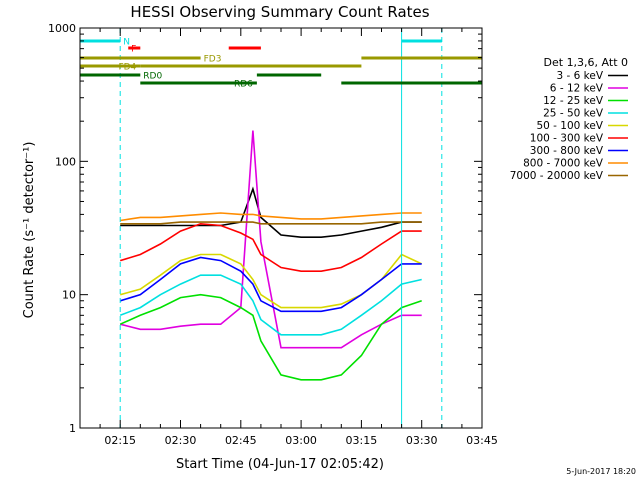  Describe the element at coordinates (69, 295) in the screenshot. I see `y-tick-label-1: 10` at that location.